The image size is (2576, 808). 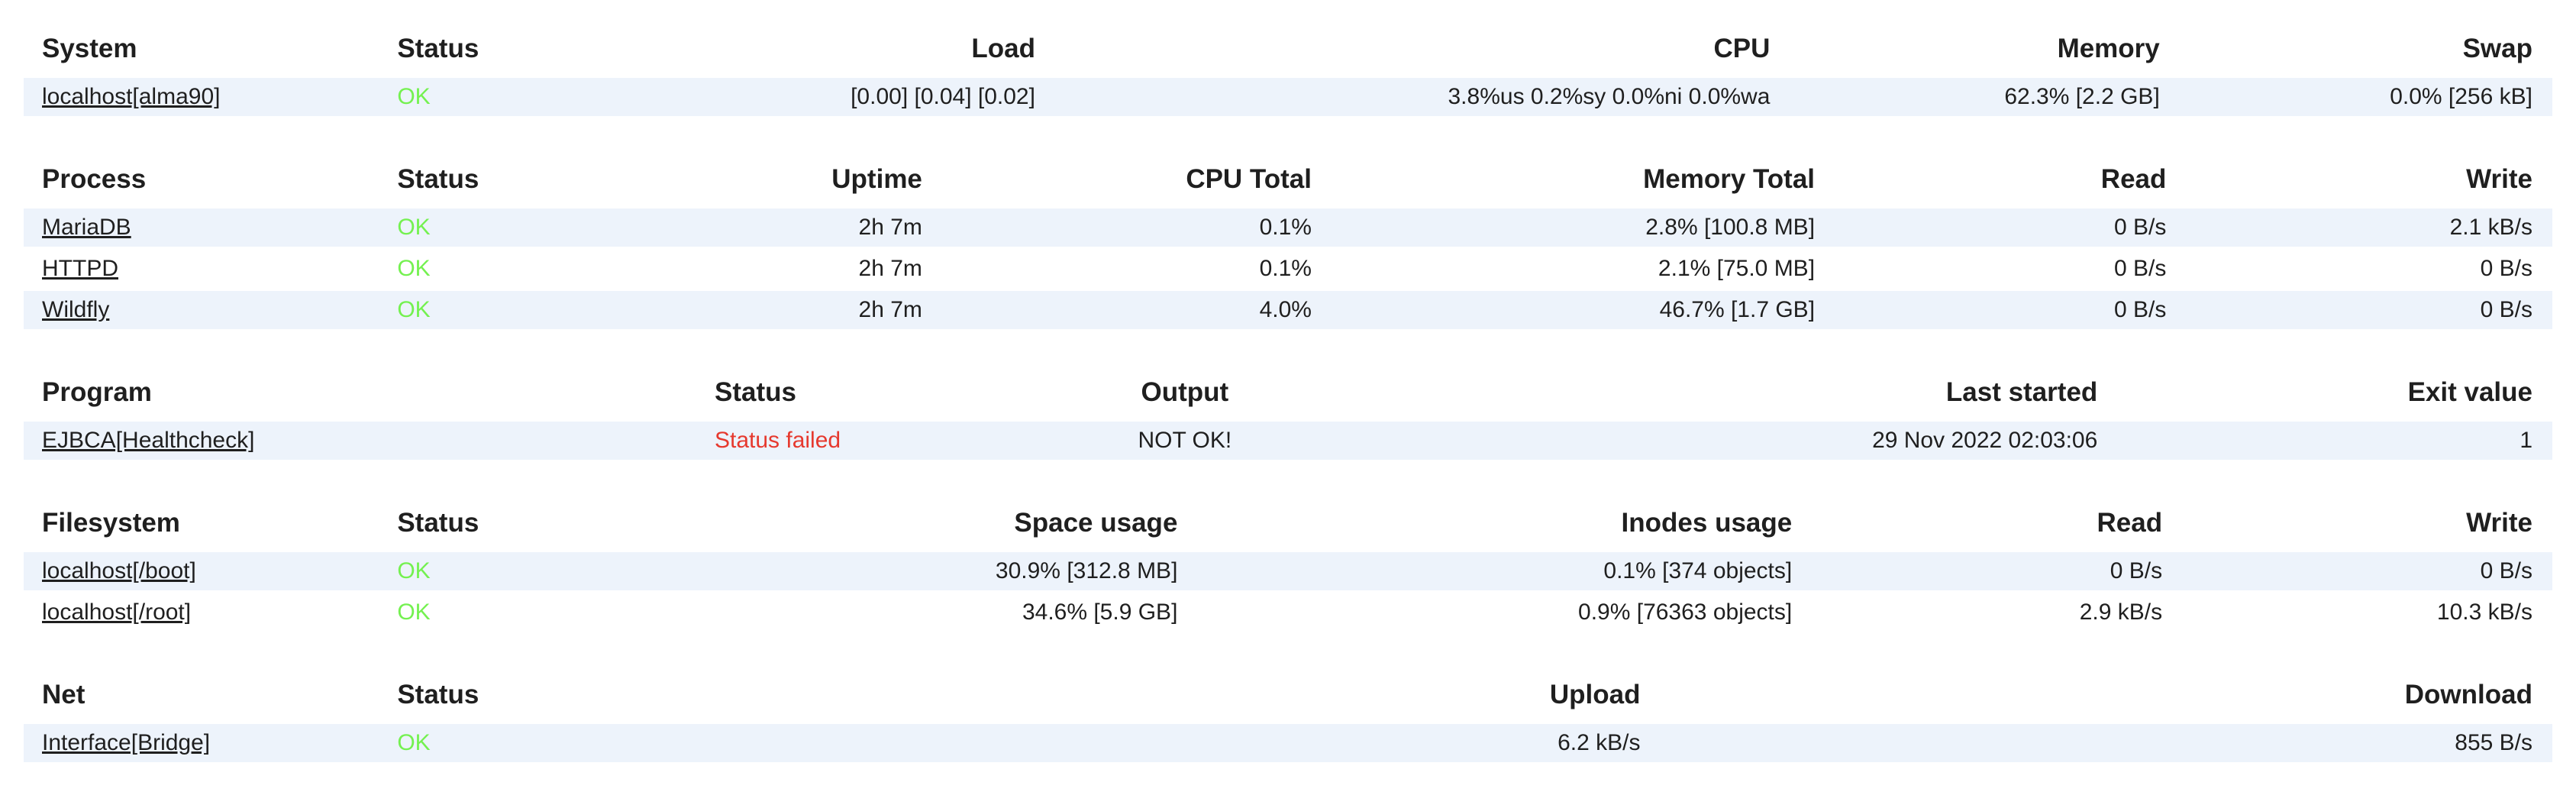 What do you see at coordinates (1729, 179) in the screenshot?
I see `column-header-memory-total: Memory Total` at bounding box center [1729, 179].